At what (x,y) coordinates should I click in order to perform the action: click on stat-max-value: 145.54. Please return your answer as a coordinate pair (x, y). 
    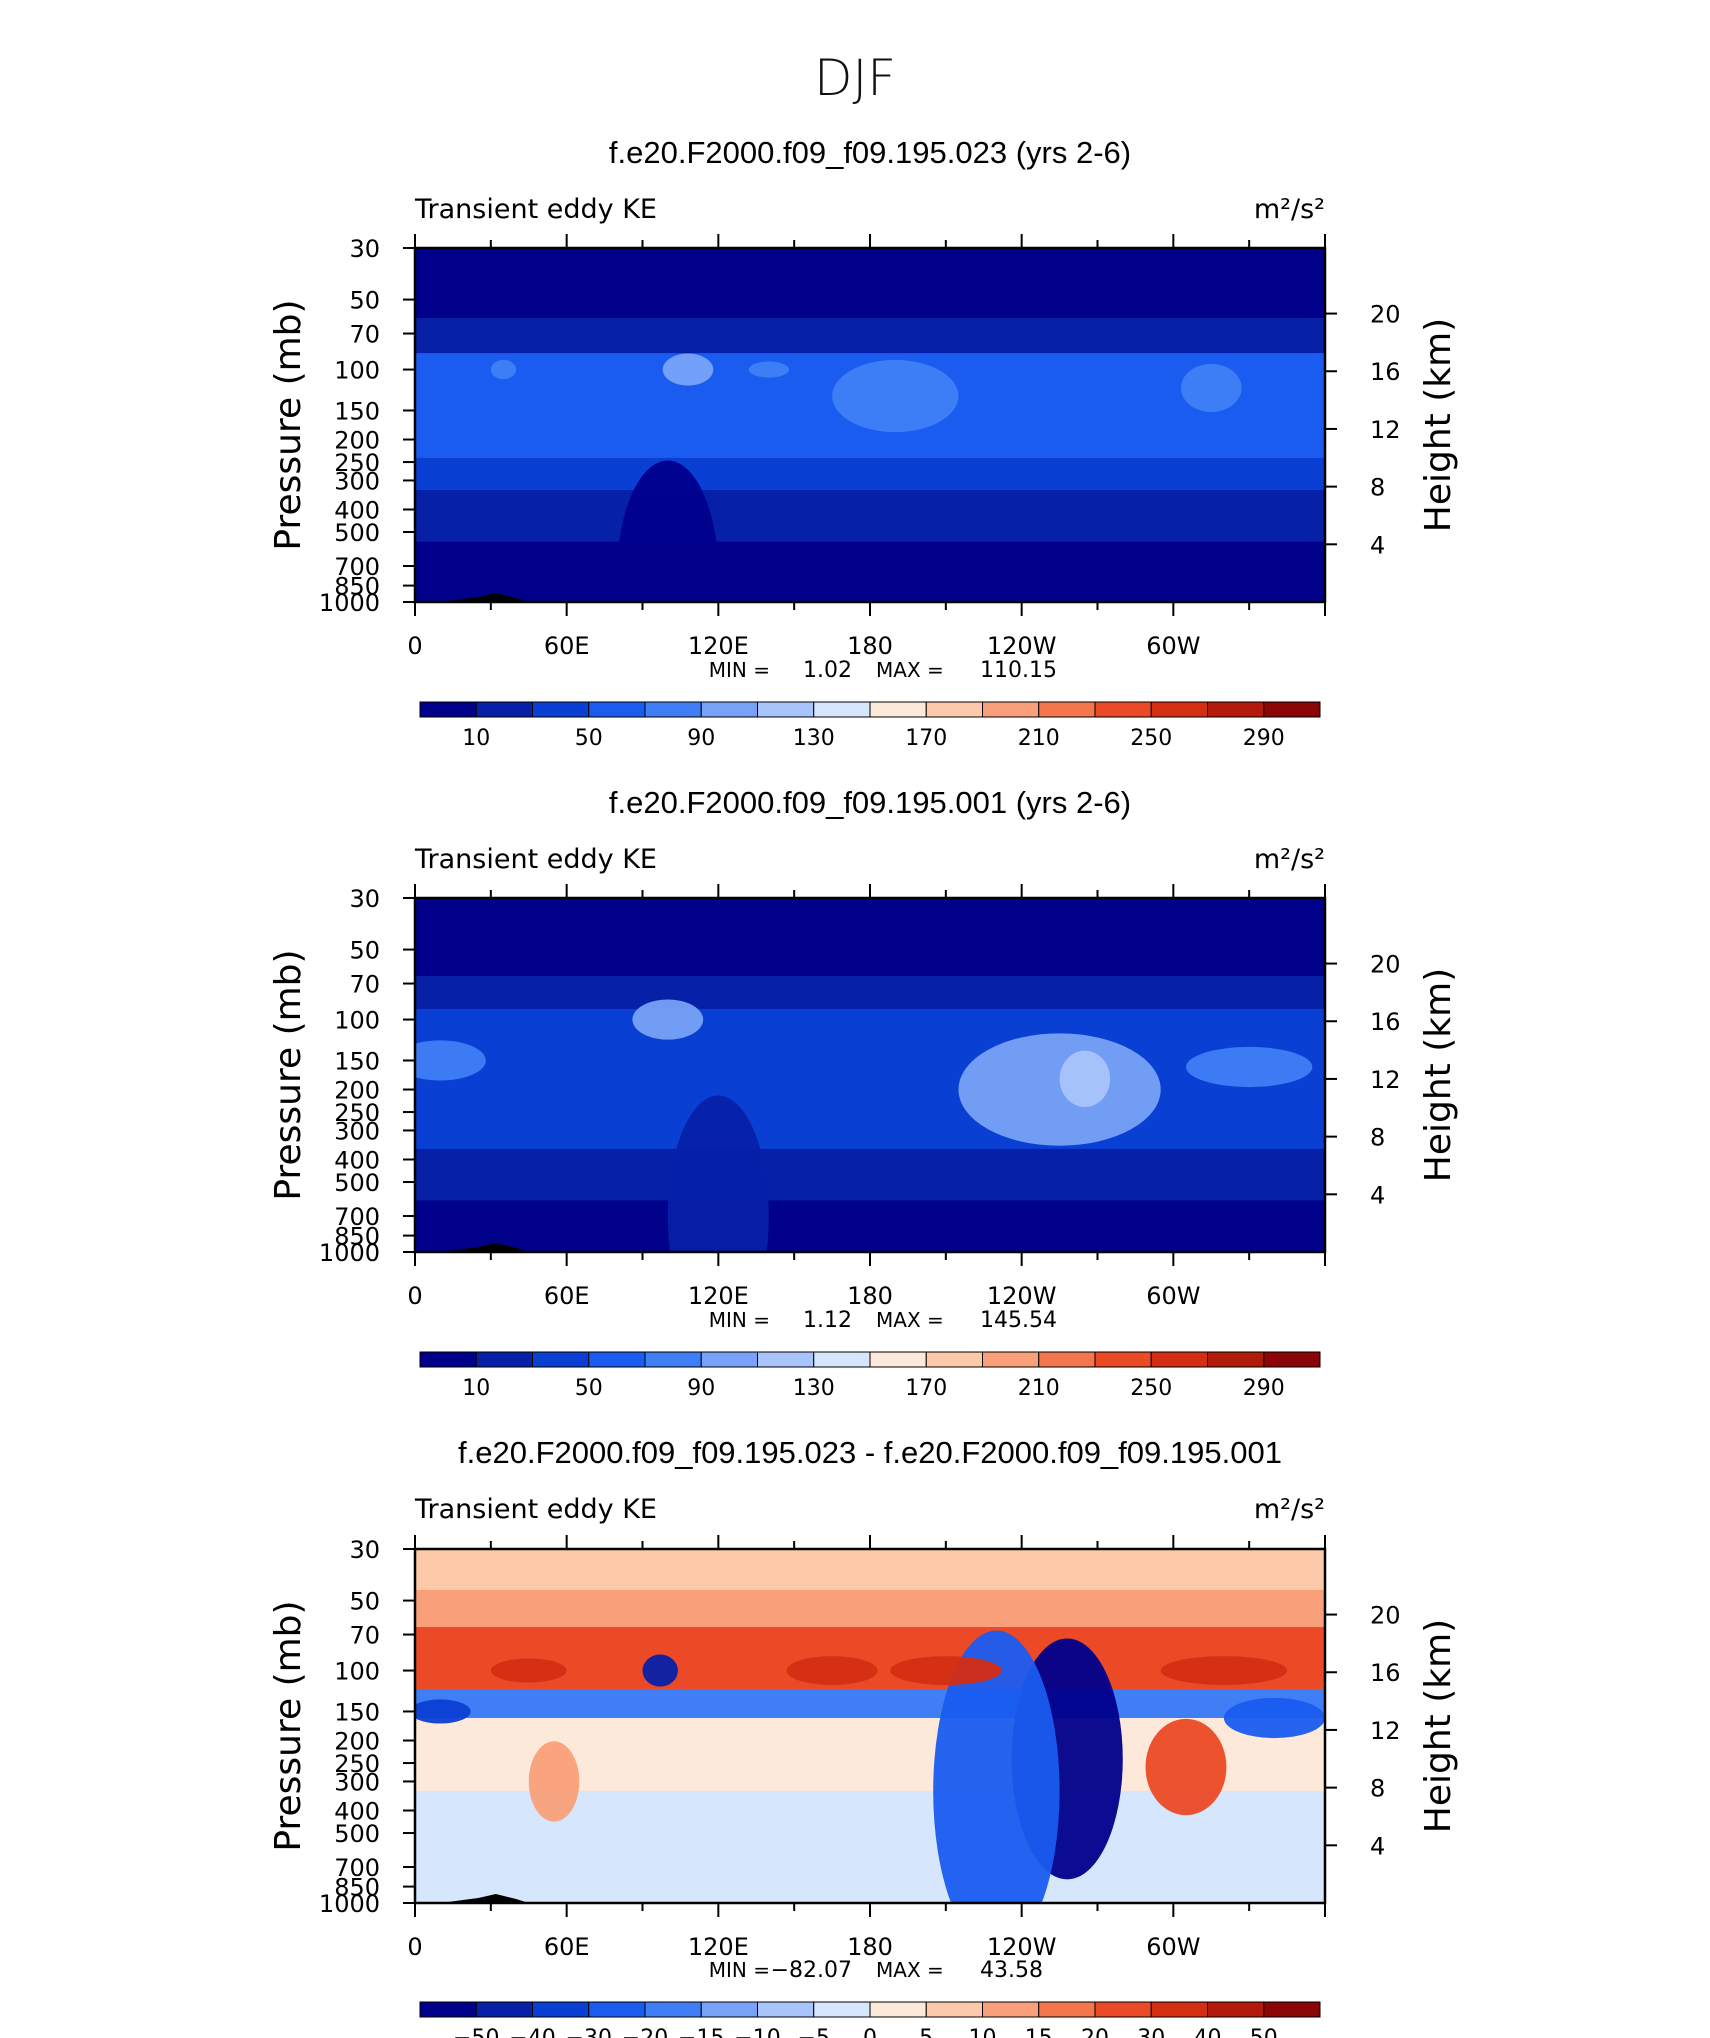
    Looking at the image, I should click on (1018, 1320).